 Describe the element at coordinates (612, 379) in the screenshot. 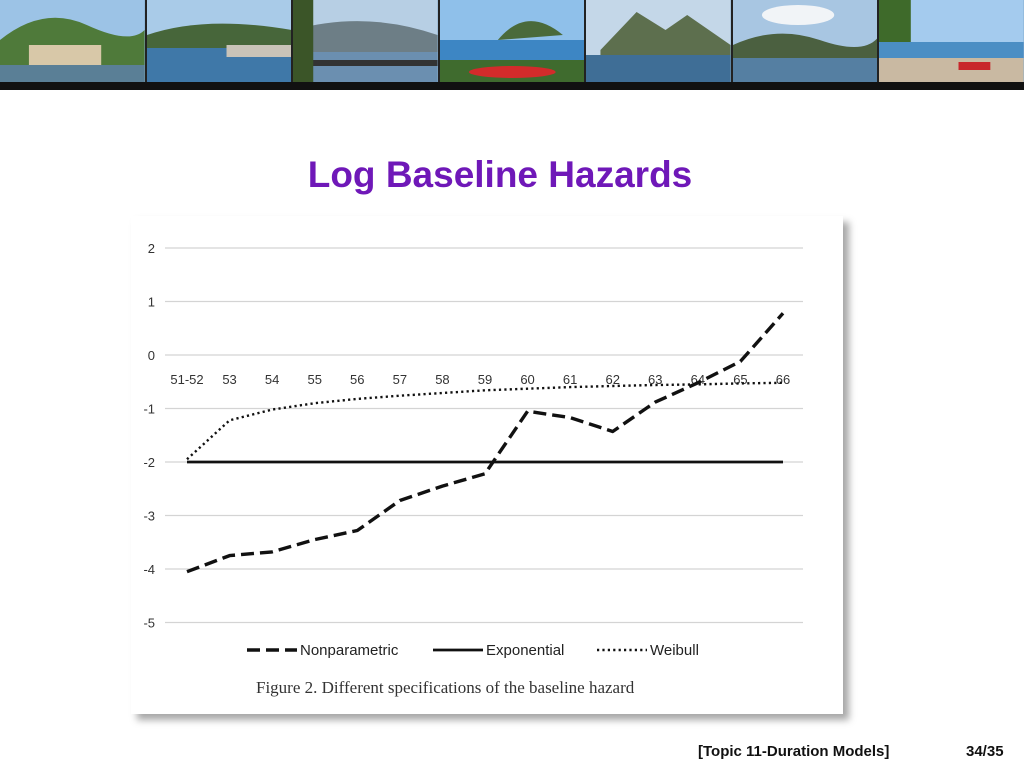

I see `x-tick-label: 62` at that location.